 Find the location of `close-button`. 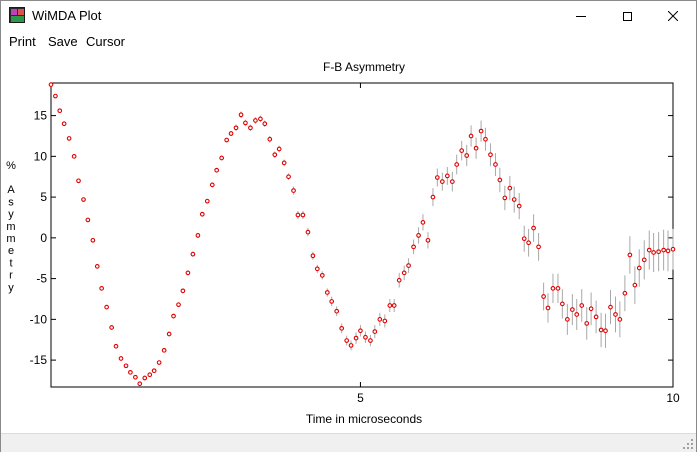

close-button is located at coordinates (673, 16).